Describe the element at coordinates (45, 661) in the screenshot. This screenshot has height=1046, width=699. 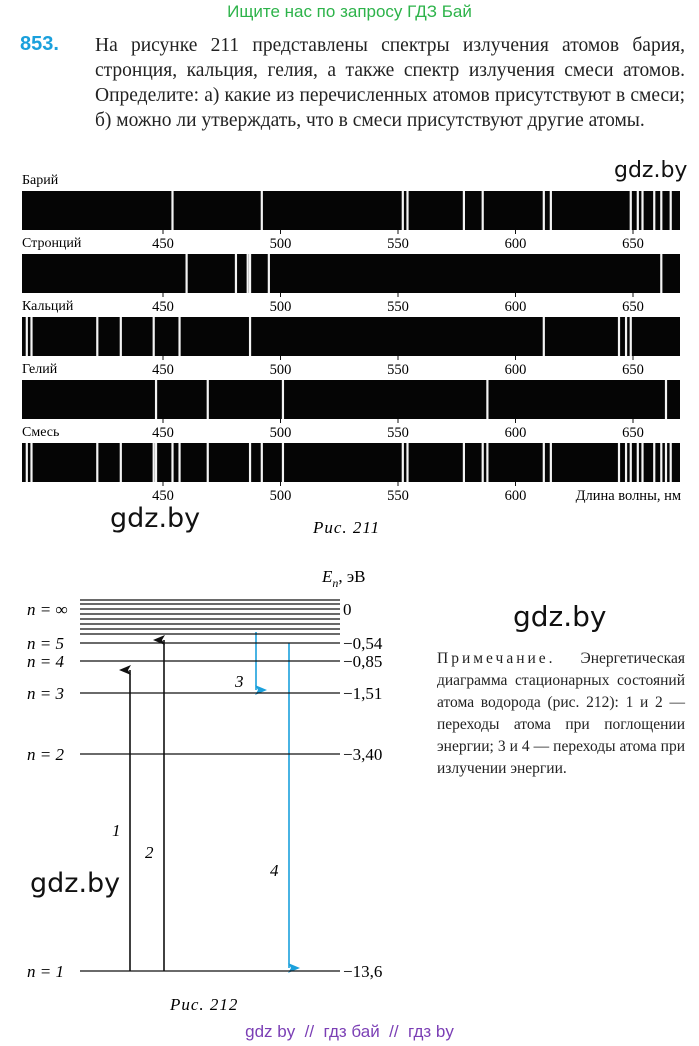
I see `level-n: n = 4` at that location.